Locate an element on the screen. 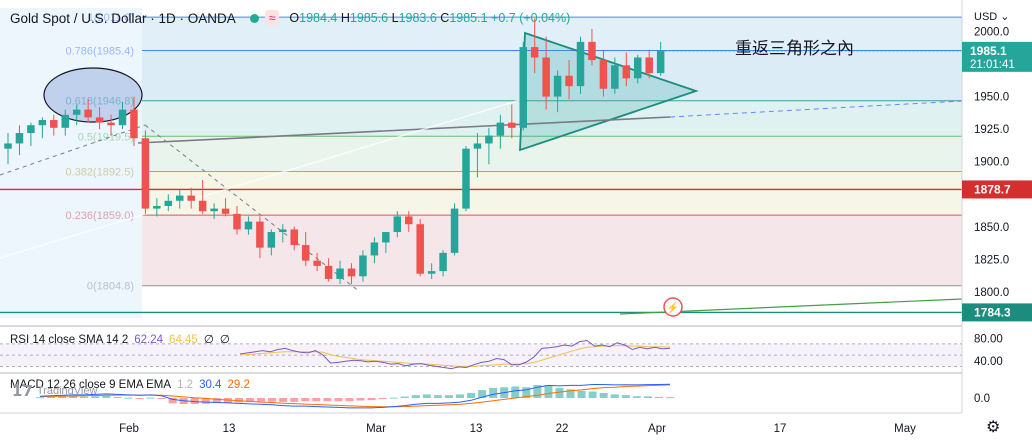 Image resolution: width=1032 pixels, height=443 pixels. time-tick-label: May is located at coordinates (905, 429).